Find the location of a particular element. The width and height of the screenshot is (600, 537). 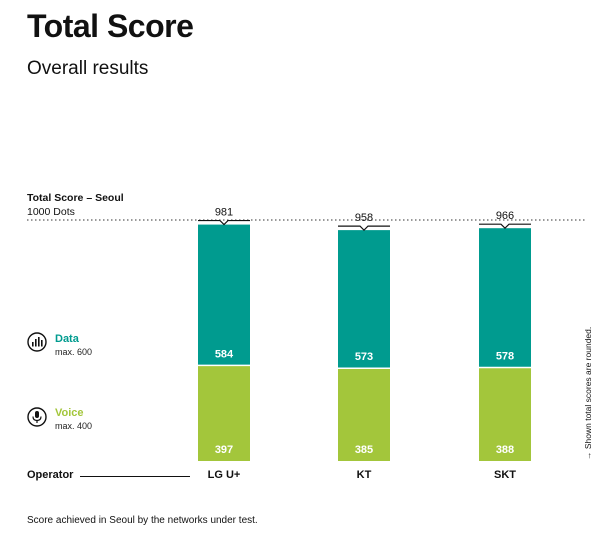

x-axis-label: Operator is located at coordinates (50, 475).